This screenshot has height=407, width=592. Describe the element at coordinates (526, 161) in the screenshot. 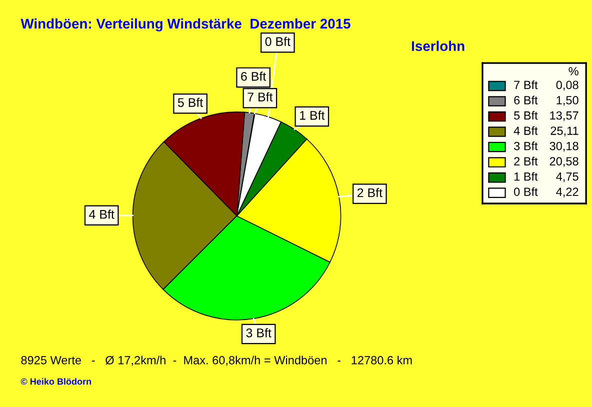

I see `legend-label: 2 Bft` at that location.